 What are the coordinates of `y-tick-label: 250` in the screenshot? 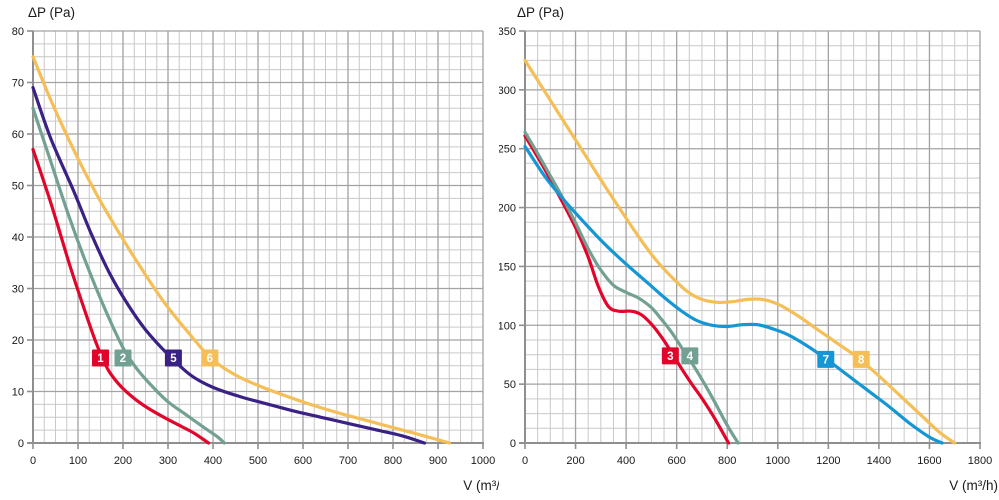 It's located at (507, 150).